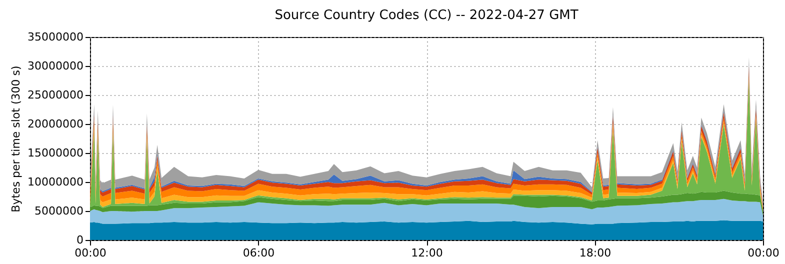 This screenshot has height=264, width=785. What do you see at coordinates (258, 253) in the screenshot?
I see `x-tick-label: 06:00` at bounding box center [258, 253].